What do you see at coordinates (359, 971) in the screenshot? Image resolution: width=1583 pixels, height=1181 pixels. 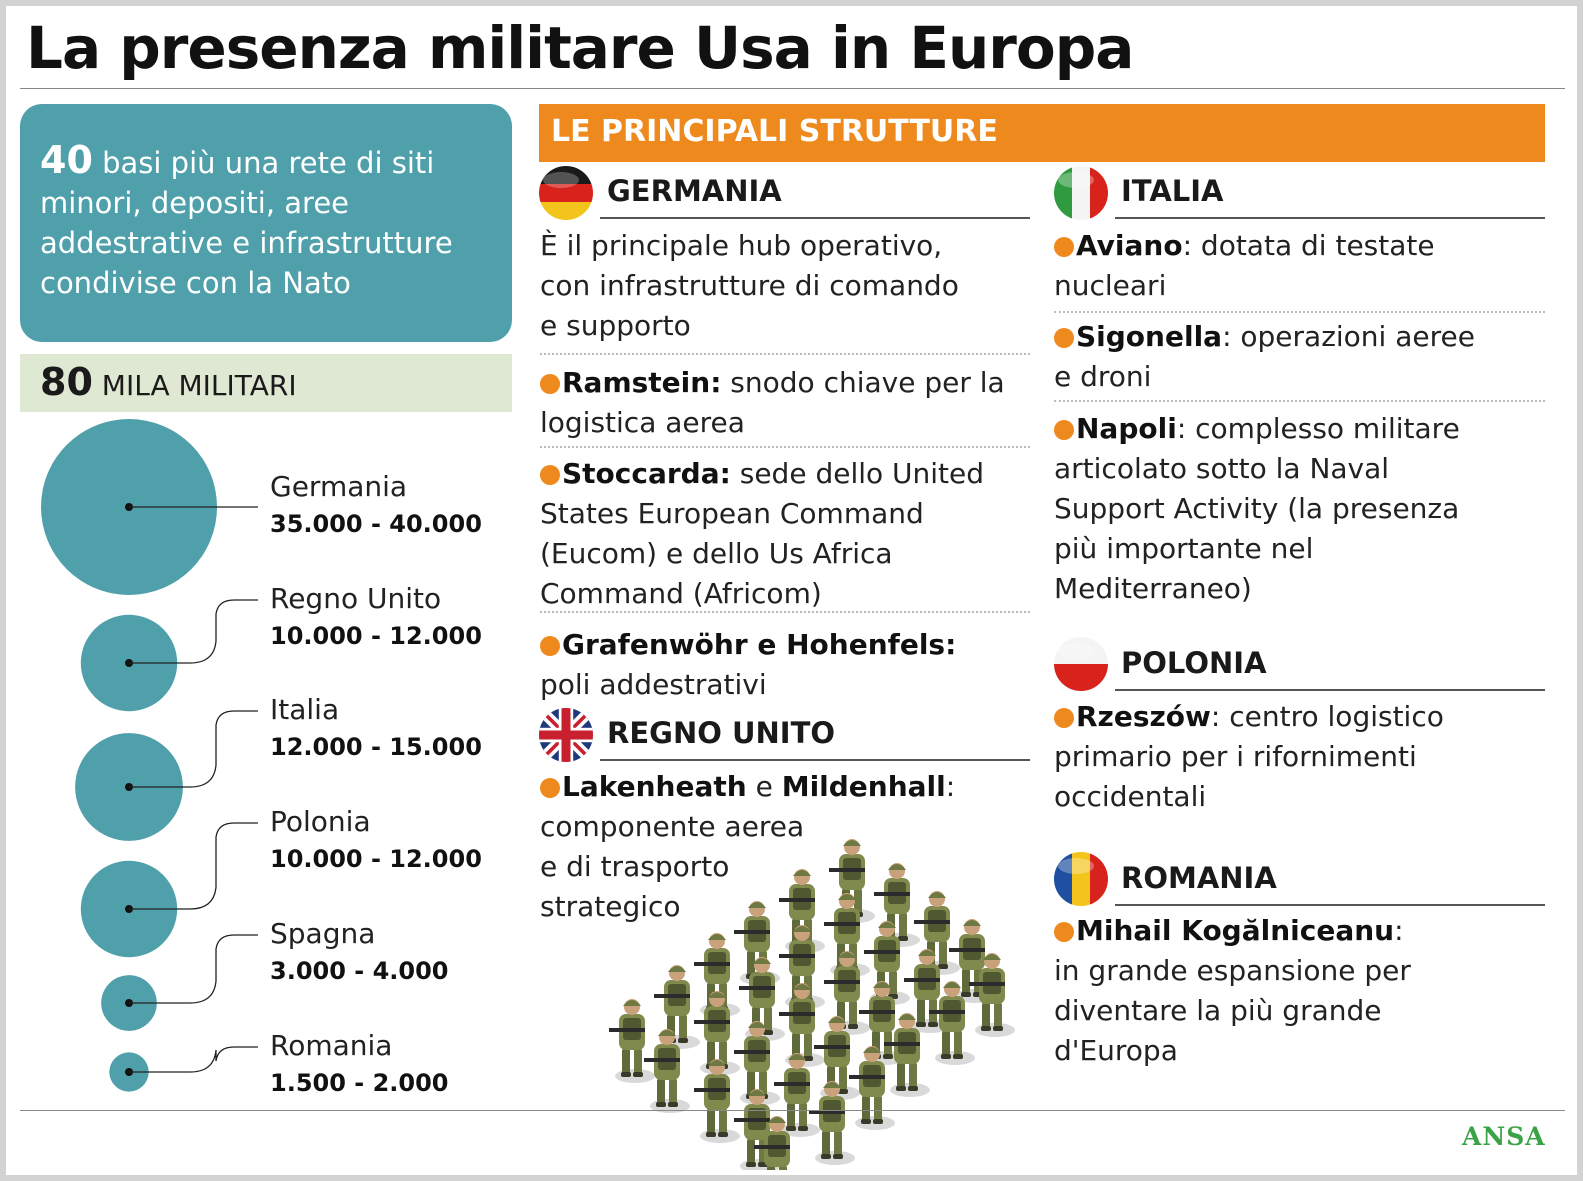 I see `bubble-range-label: 3.000 - 4.000` at bounding box center [359, 971].